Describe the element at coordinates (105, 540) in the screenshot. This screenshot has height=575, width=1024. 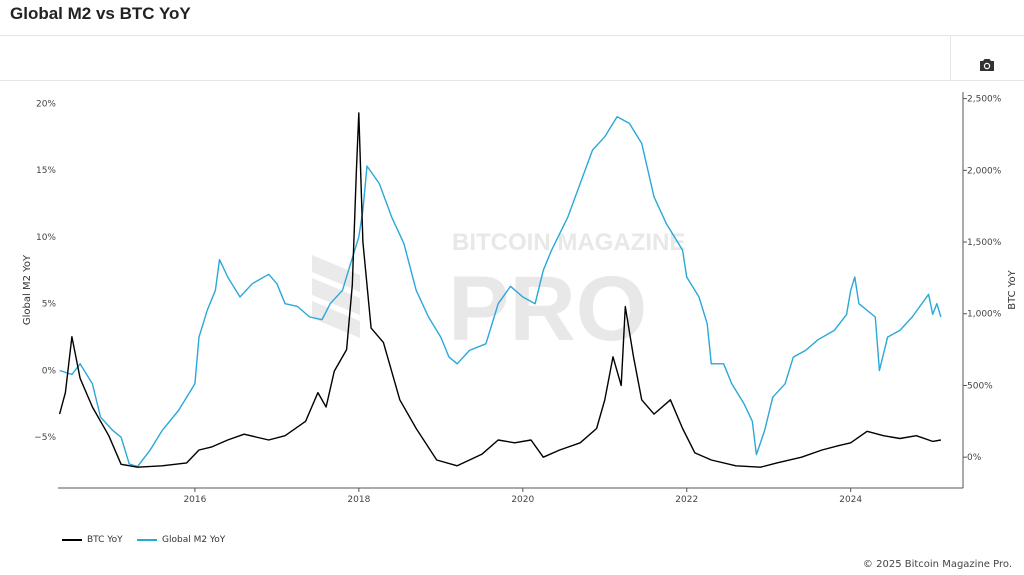
I see `legend-label: BTC YoY` at that location.